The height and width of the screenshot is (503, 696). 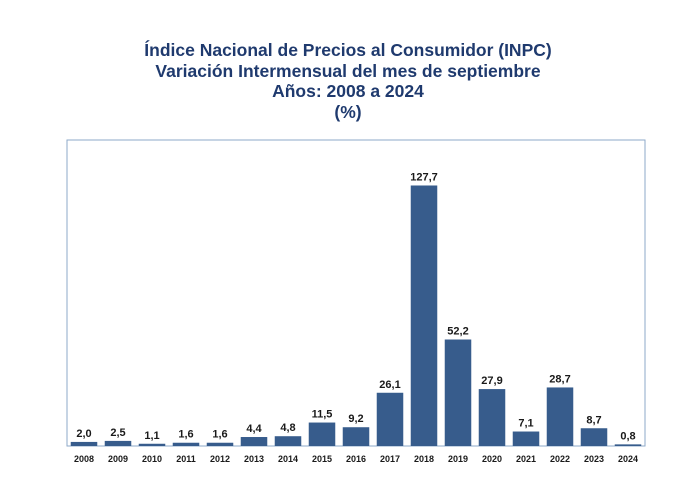 What do you see at coordinates (526, 438) in the screenshot?
I see `bar-2021` at bounding box center [526, 438].